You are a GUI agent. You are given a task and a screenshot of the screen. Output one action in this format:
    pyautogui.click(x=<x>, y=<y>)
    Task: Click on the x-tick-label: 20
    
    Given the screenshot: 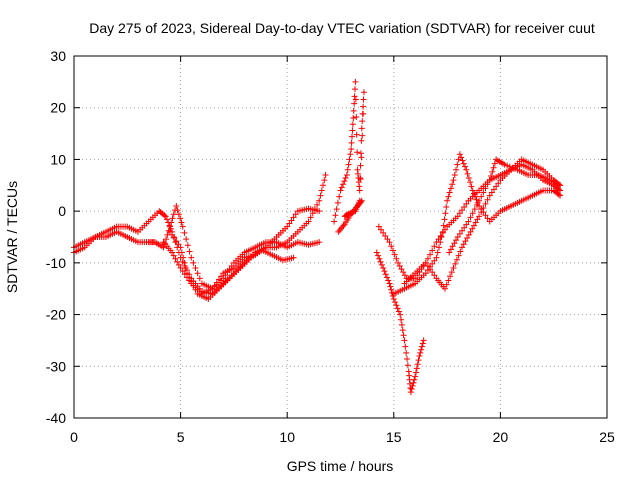 What is the action you would take?
    pyautogui.click(x=501, y=437)
    